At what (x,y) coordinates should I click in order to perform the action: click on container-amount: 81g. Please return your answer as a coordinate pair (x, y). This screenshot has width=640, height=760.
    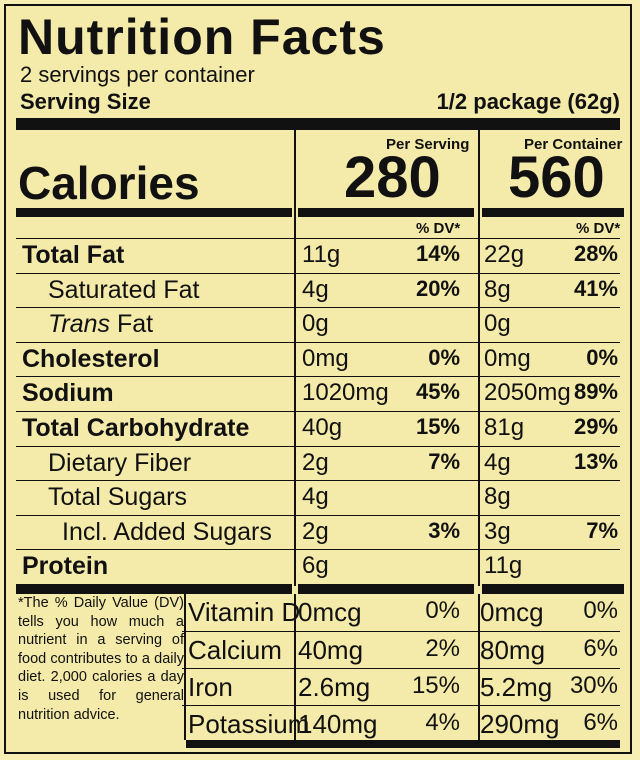
    Looking at the image, I should click on (504, 427).